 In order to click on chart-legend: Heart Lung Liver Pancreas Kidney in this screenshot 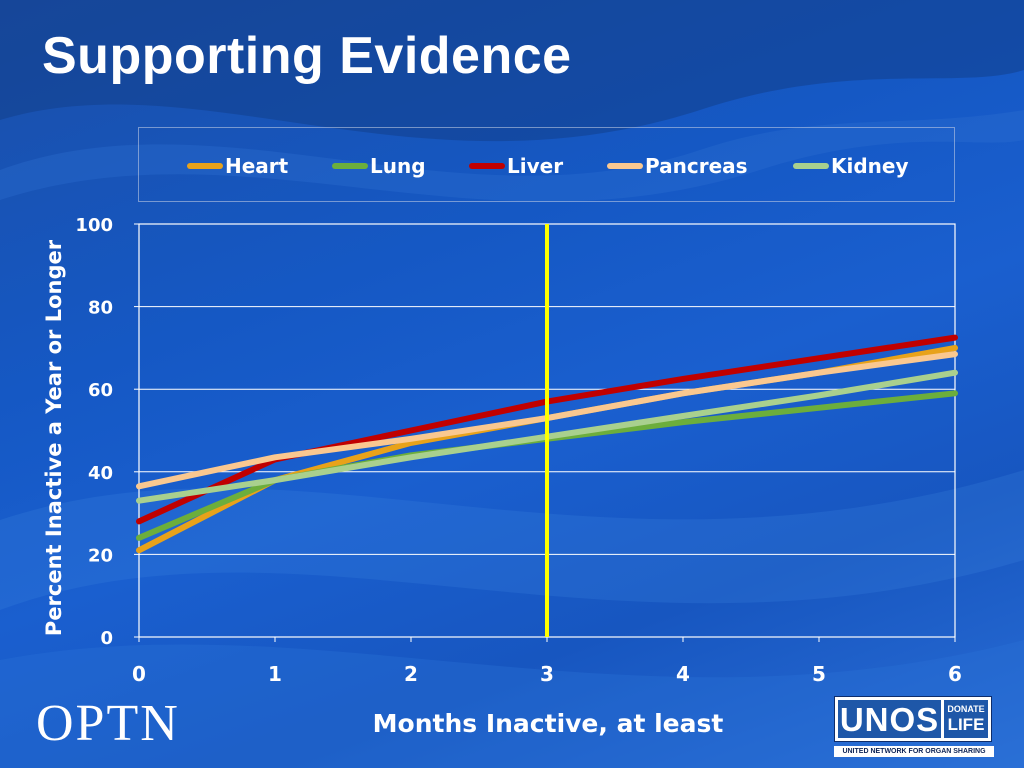, I will do `click(546, 164)`.